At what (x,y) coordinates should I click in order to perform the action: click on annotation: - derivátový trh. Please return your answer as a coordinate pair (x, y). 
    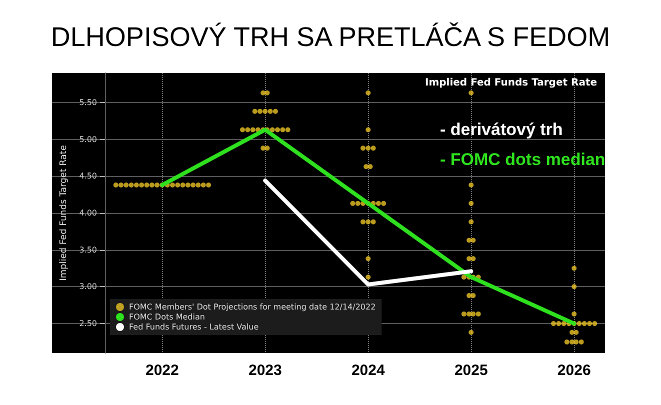
    Looking at the image, I should click on (501, 129).